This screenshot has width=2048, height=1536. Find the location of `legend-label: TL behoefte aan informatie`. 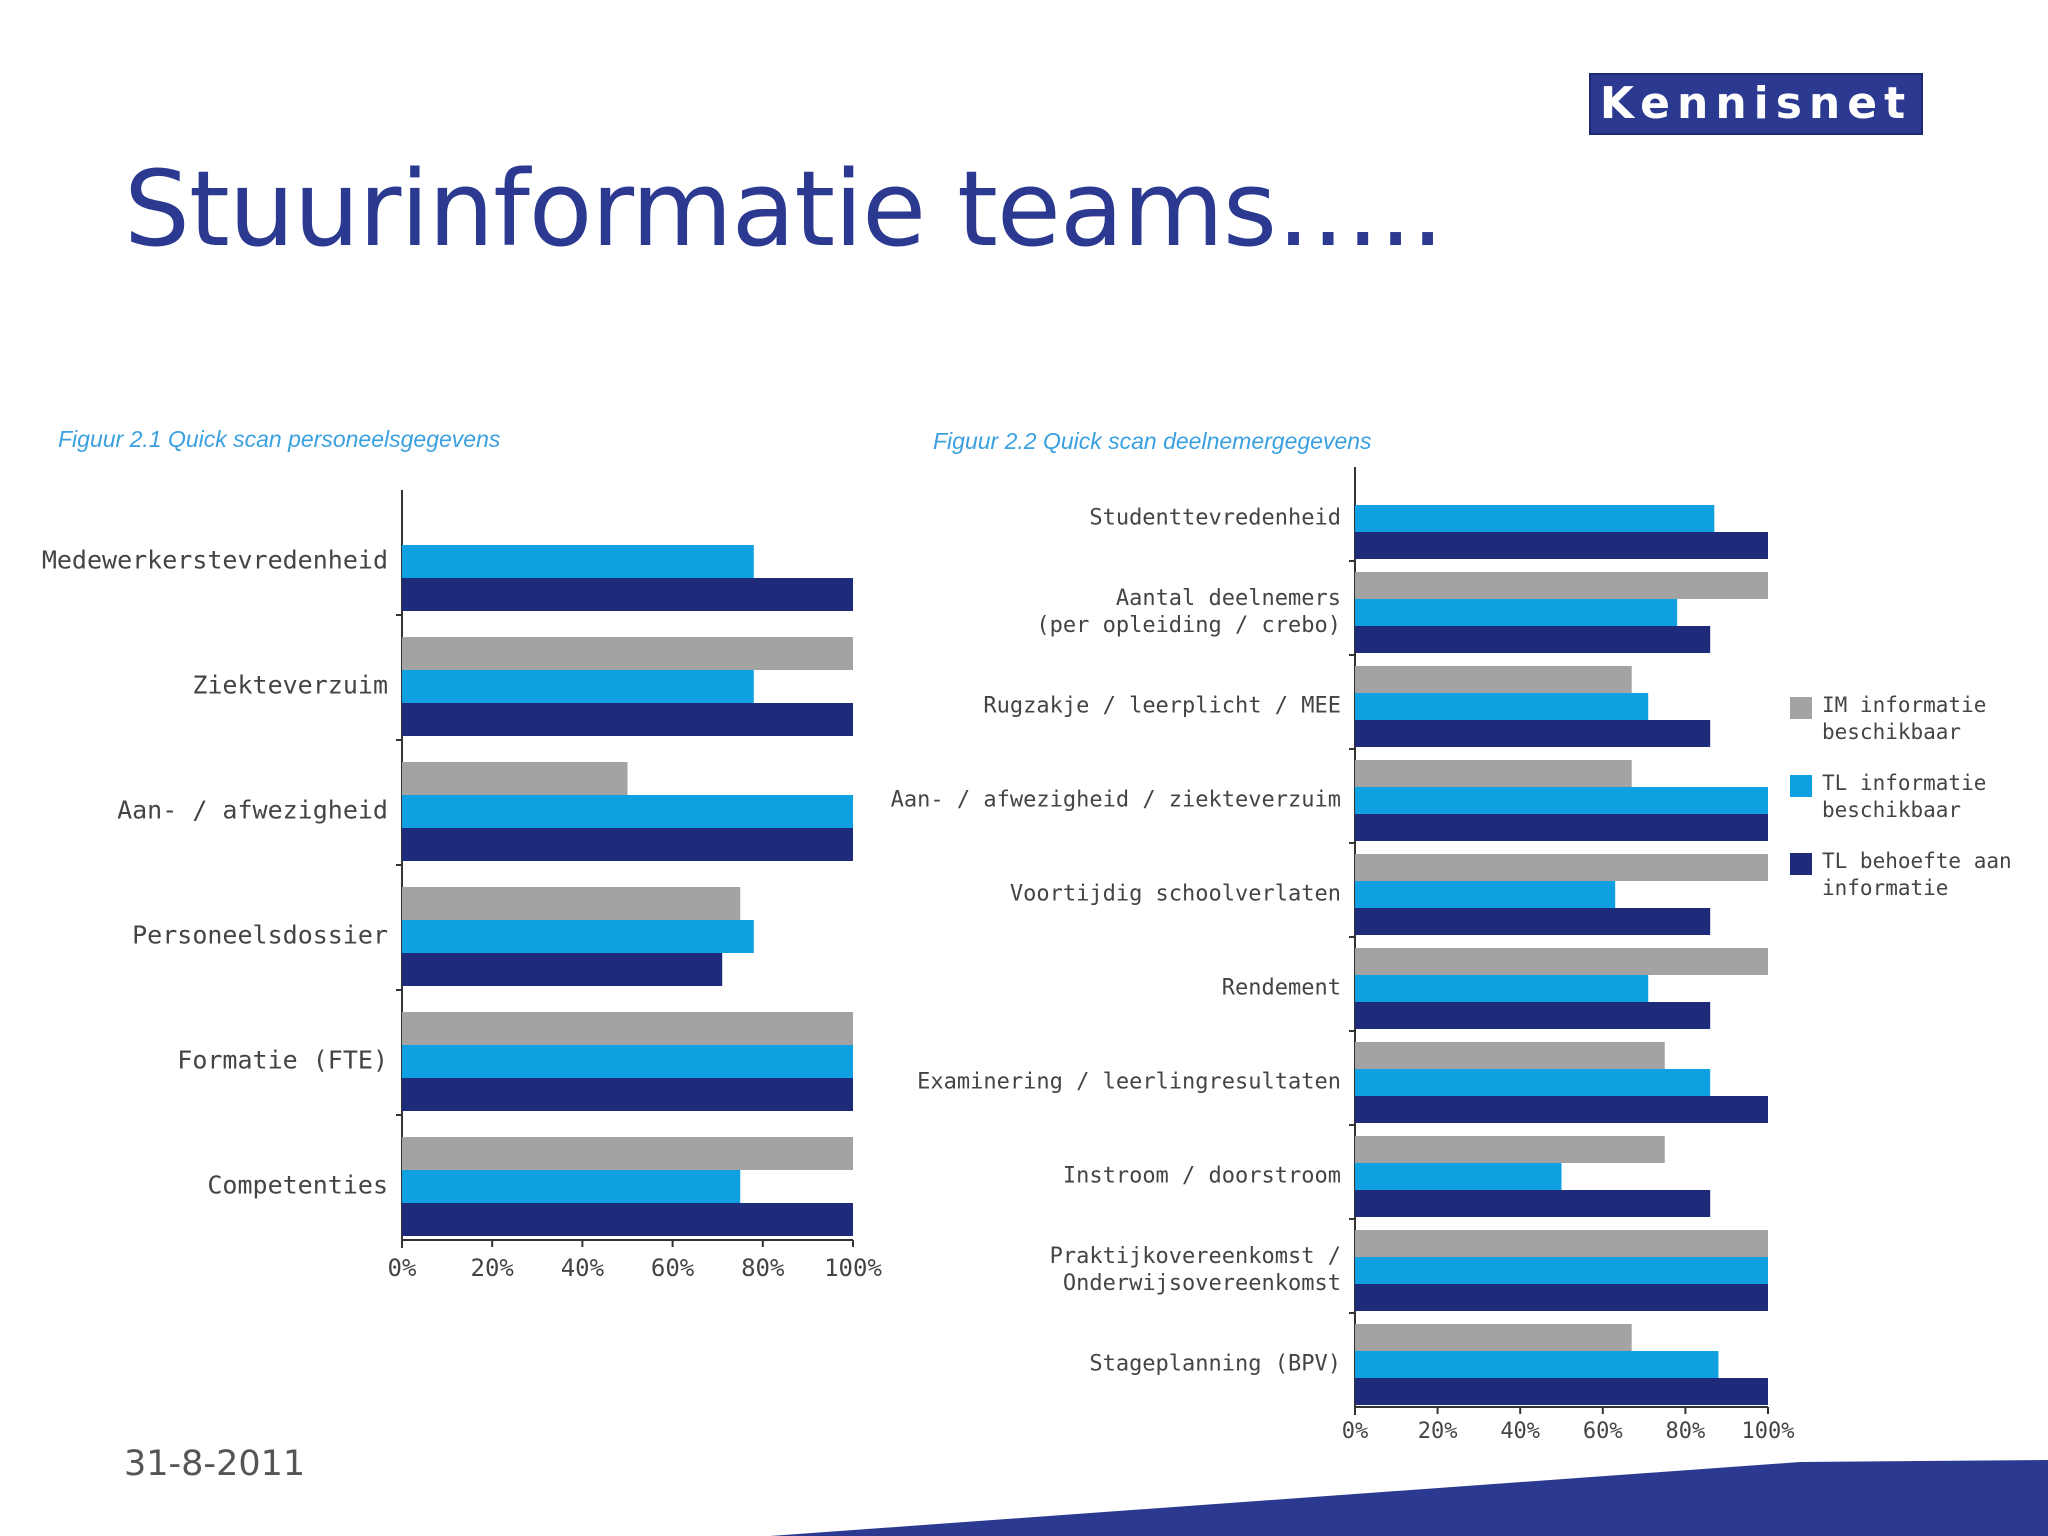

legend-label: TL behoefte aan informatie is located at coordinates (1917, 874).